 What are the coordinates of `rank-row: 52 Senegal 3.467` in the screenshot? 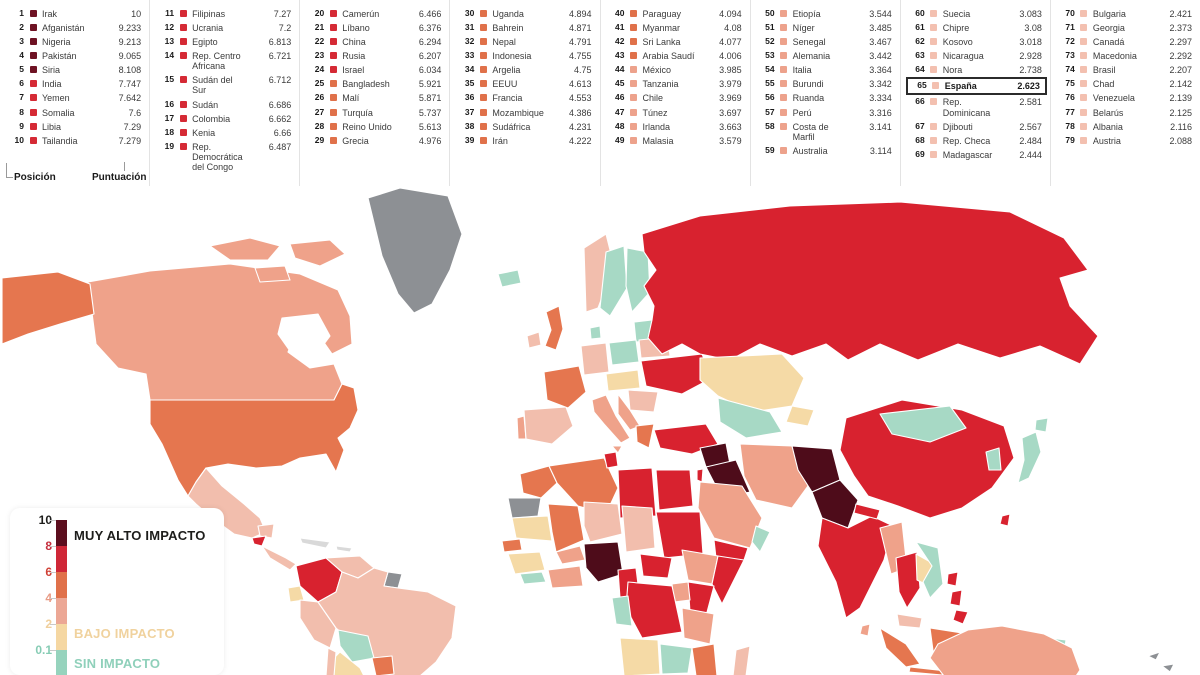 It's located at (826, 42).